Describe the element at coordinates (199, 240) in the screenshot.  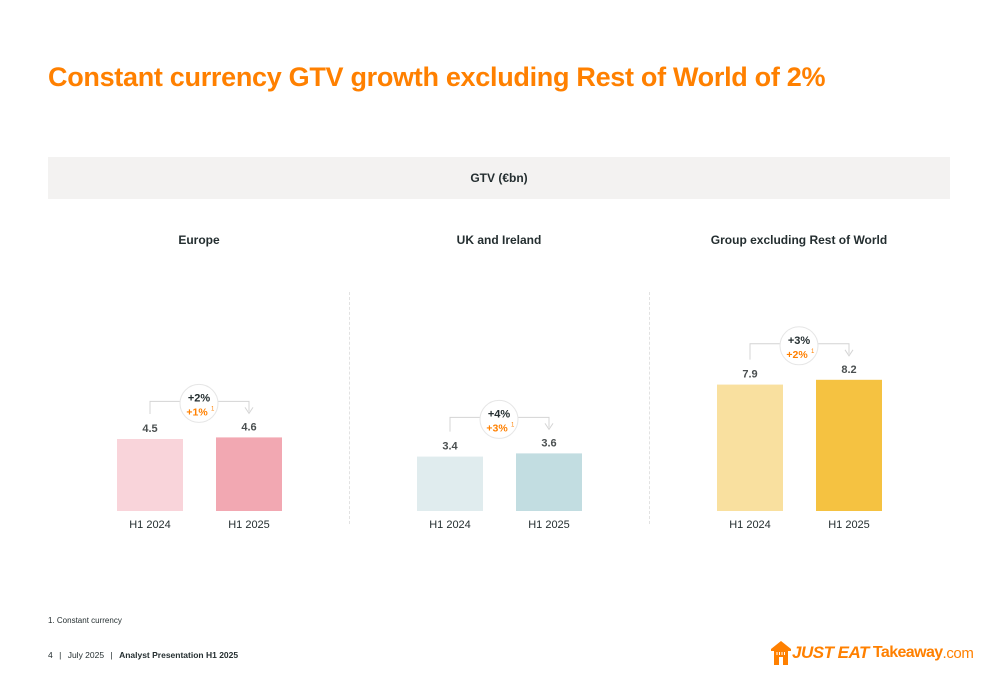
I see `panel-title-europe: Europe` at that location.